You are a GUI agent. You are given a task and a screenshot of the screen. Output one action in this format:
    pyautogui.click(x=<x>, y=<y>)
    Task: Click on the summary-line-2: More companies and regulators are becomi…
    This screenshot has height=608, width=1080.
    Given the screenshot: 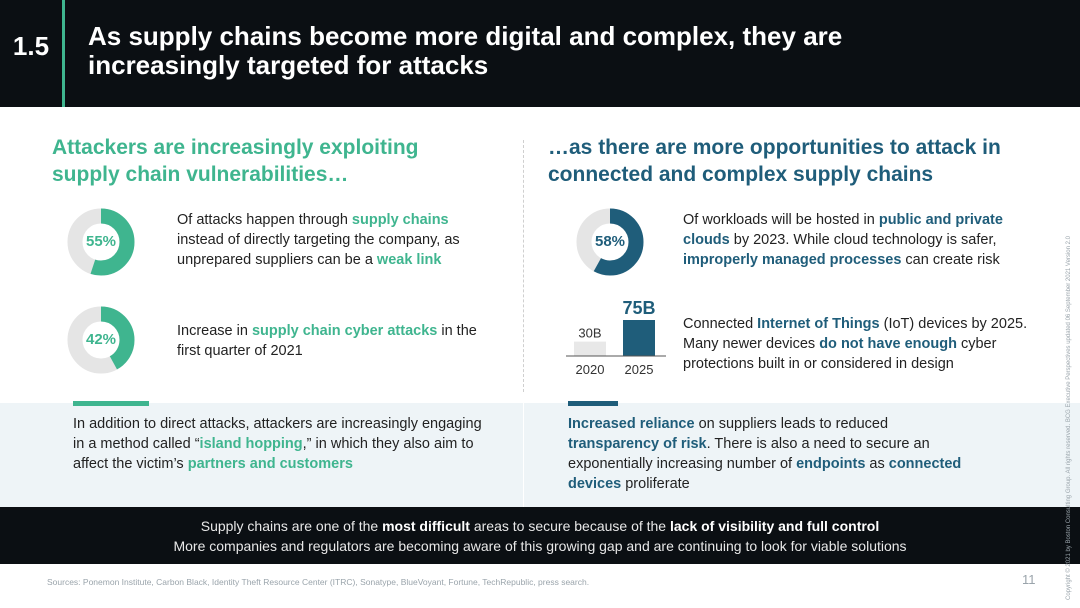 What is the action you would take?
    pyautogui.click(x=540, y=546)
    